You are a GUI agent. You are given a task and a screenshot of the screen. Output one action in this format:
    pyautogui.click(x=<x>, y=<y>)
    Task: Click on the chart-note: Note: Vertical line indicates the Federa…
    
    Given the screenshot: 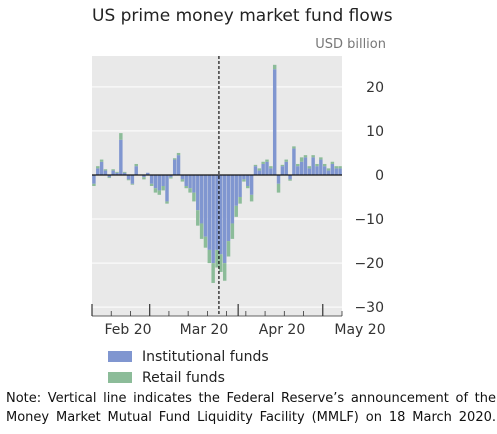 What is the action you would take?
    pyautogui.click(x=251, y=408)
    